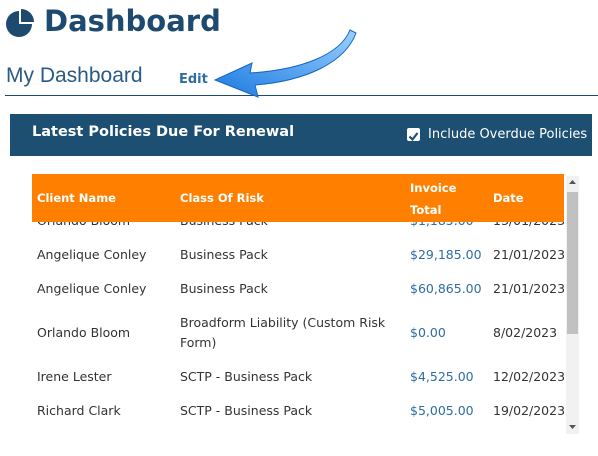 This screenshot has width=598, height=456. Describe the element at coordinates (132, 21) in the screenshot. I see `page-title: Dashboard` at that location.